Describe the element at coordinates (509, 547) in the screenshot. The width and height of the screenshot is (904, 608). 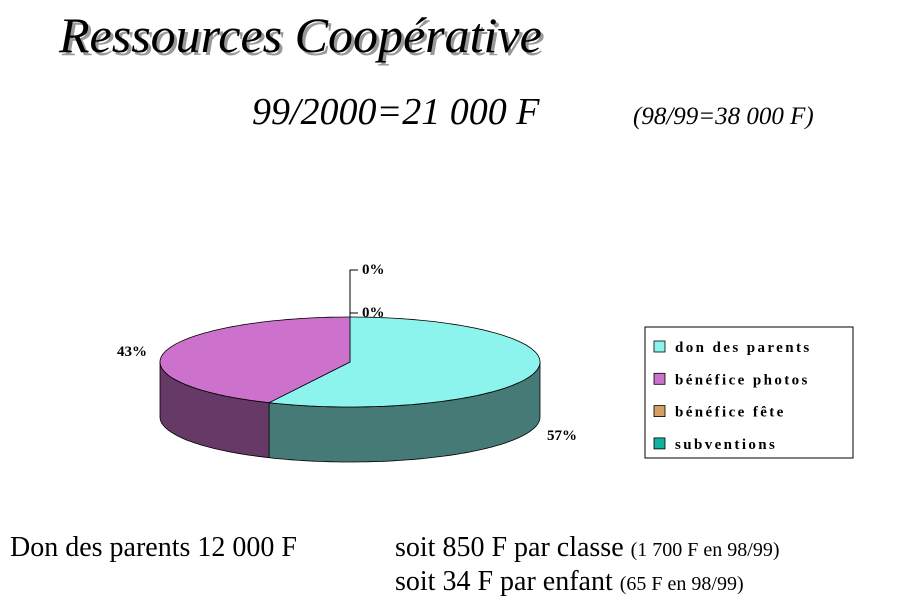
I see `footer-text: soit 850 F par classe` at that location.